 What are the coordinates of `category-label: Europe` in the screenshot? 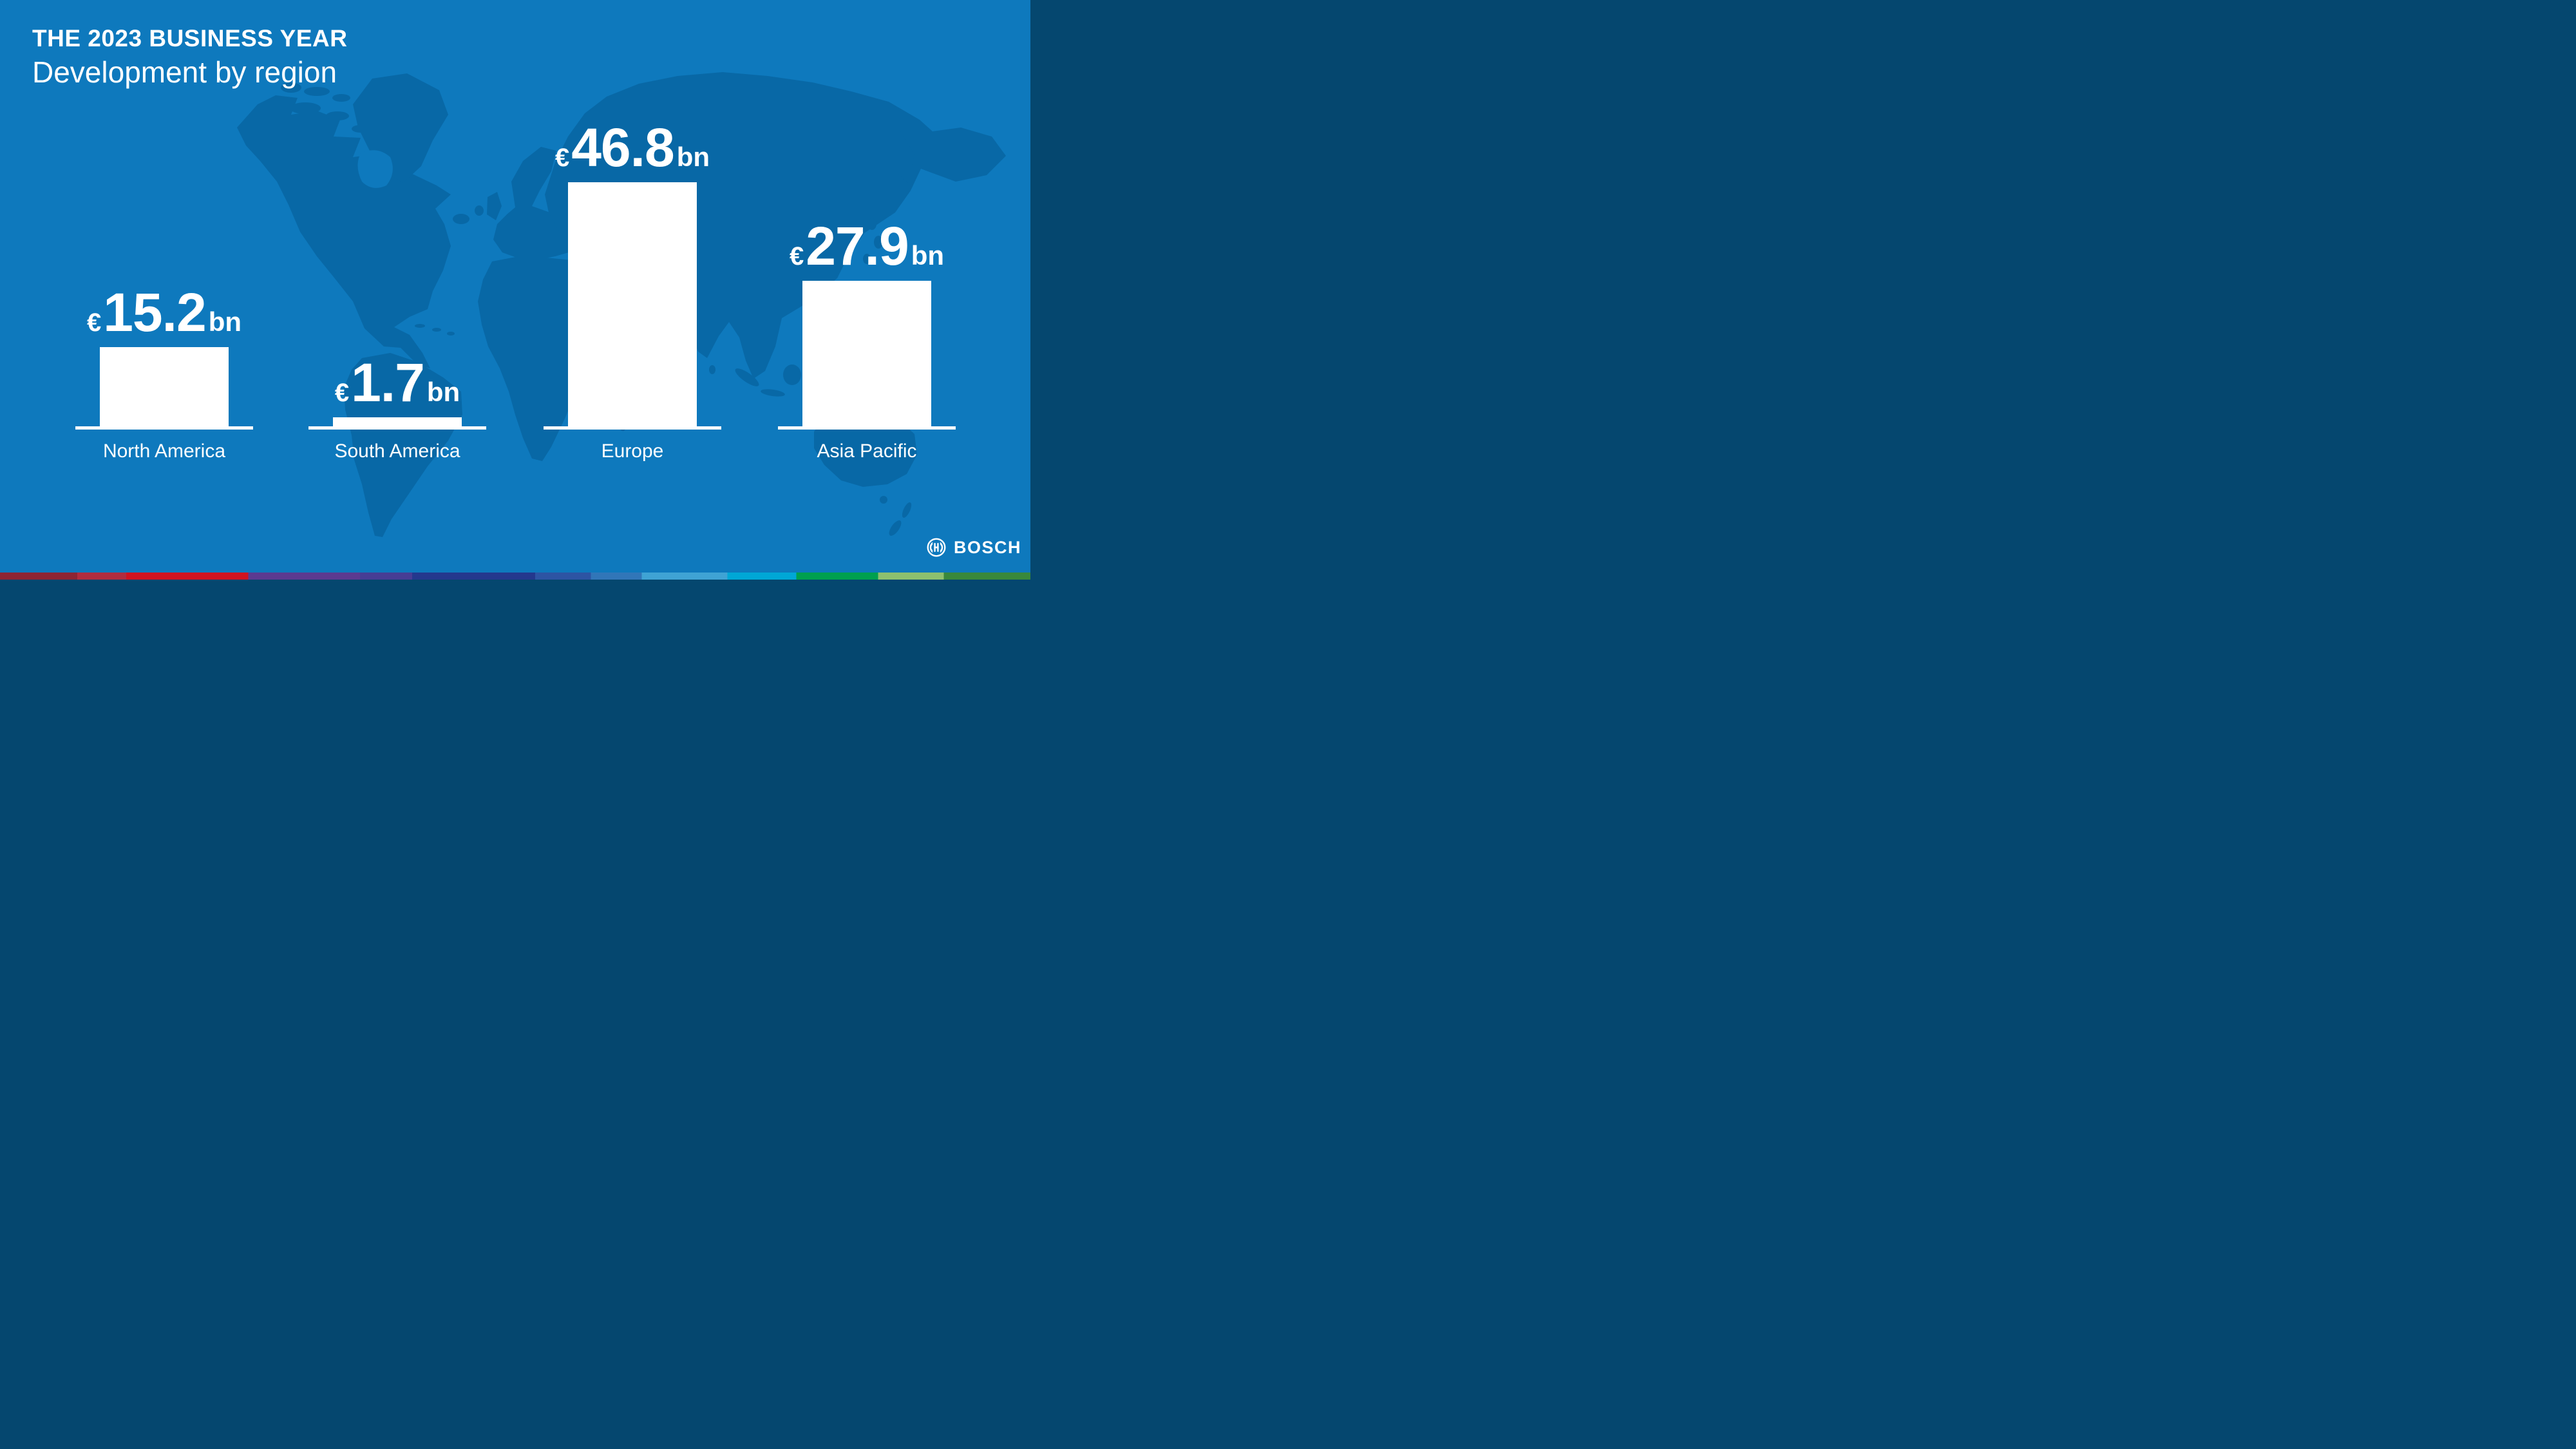 It's located at (633, 451).